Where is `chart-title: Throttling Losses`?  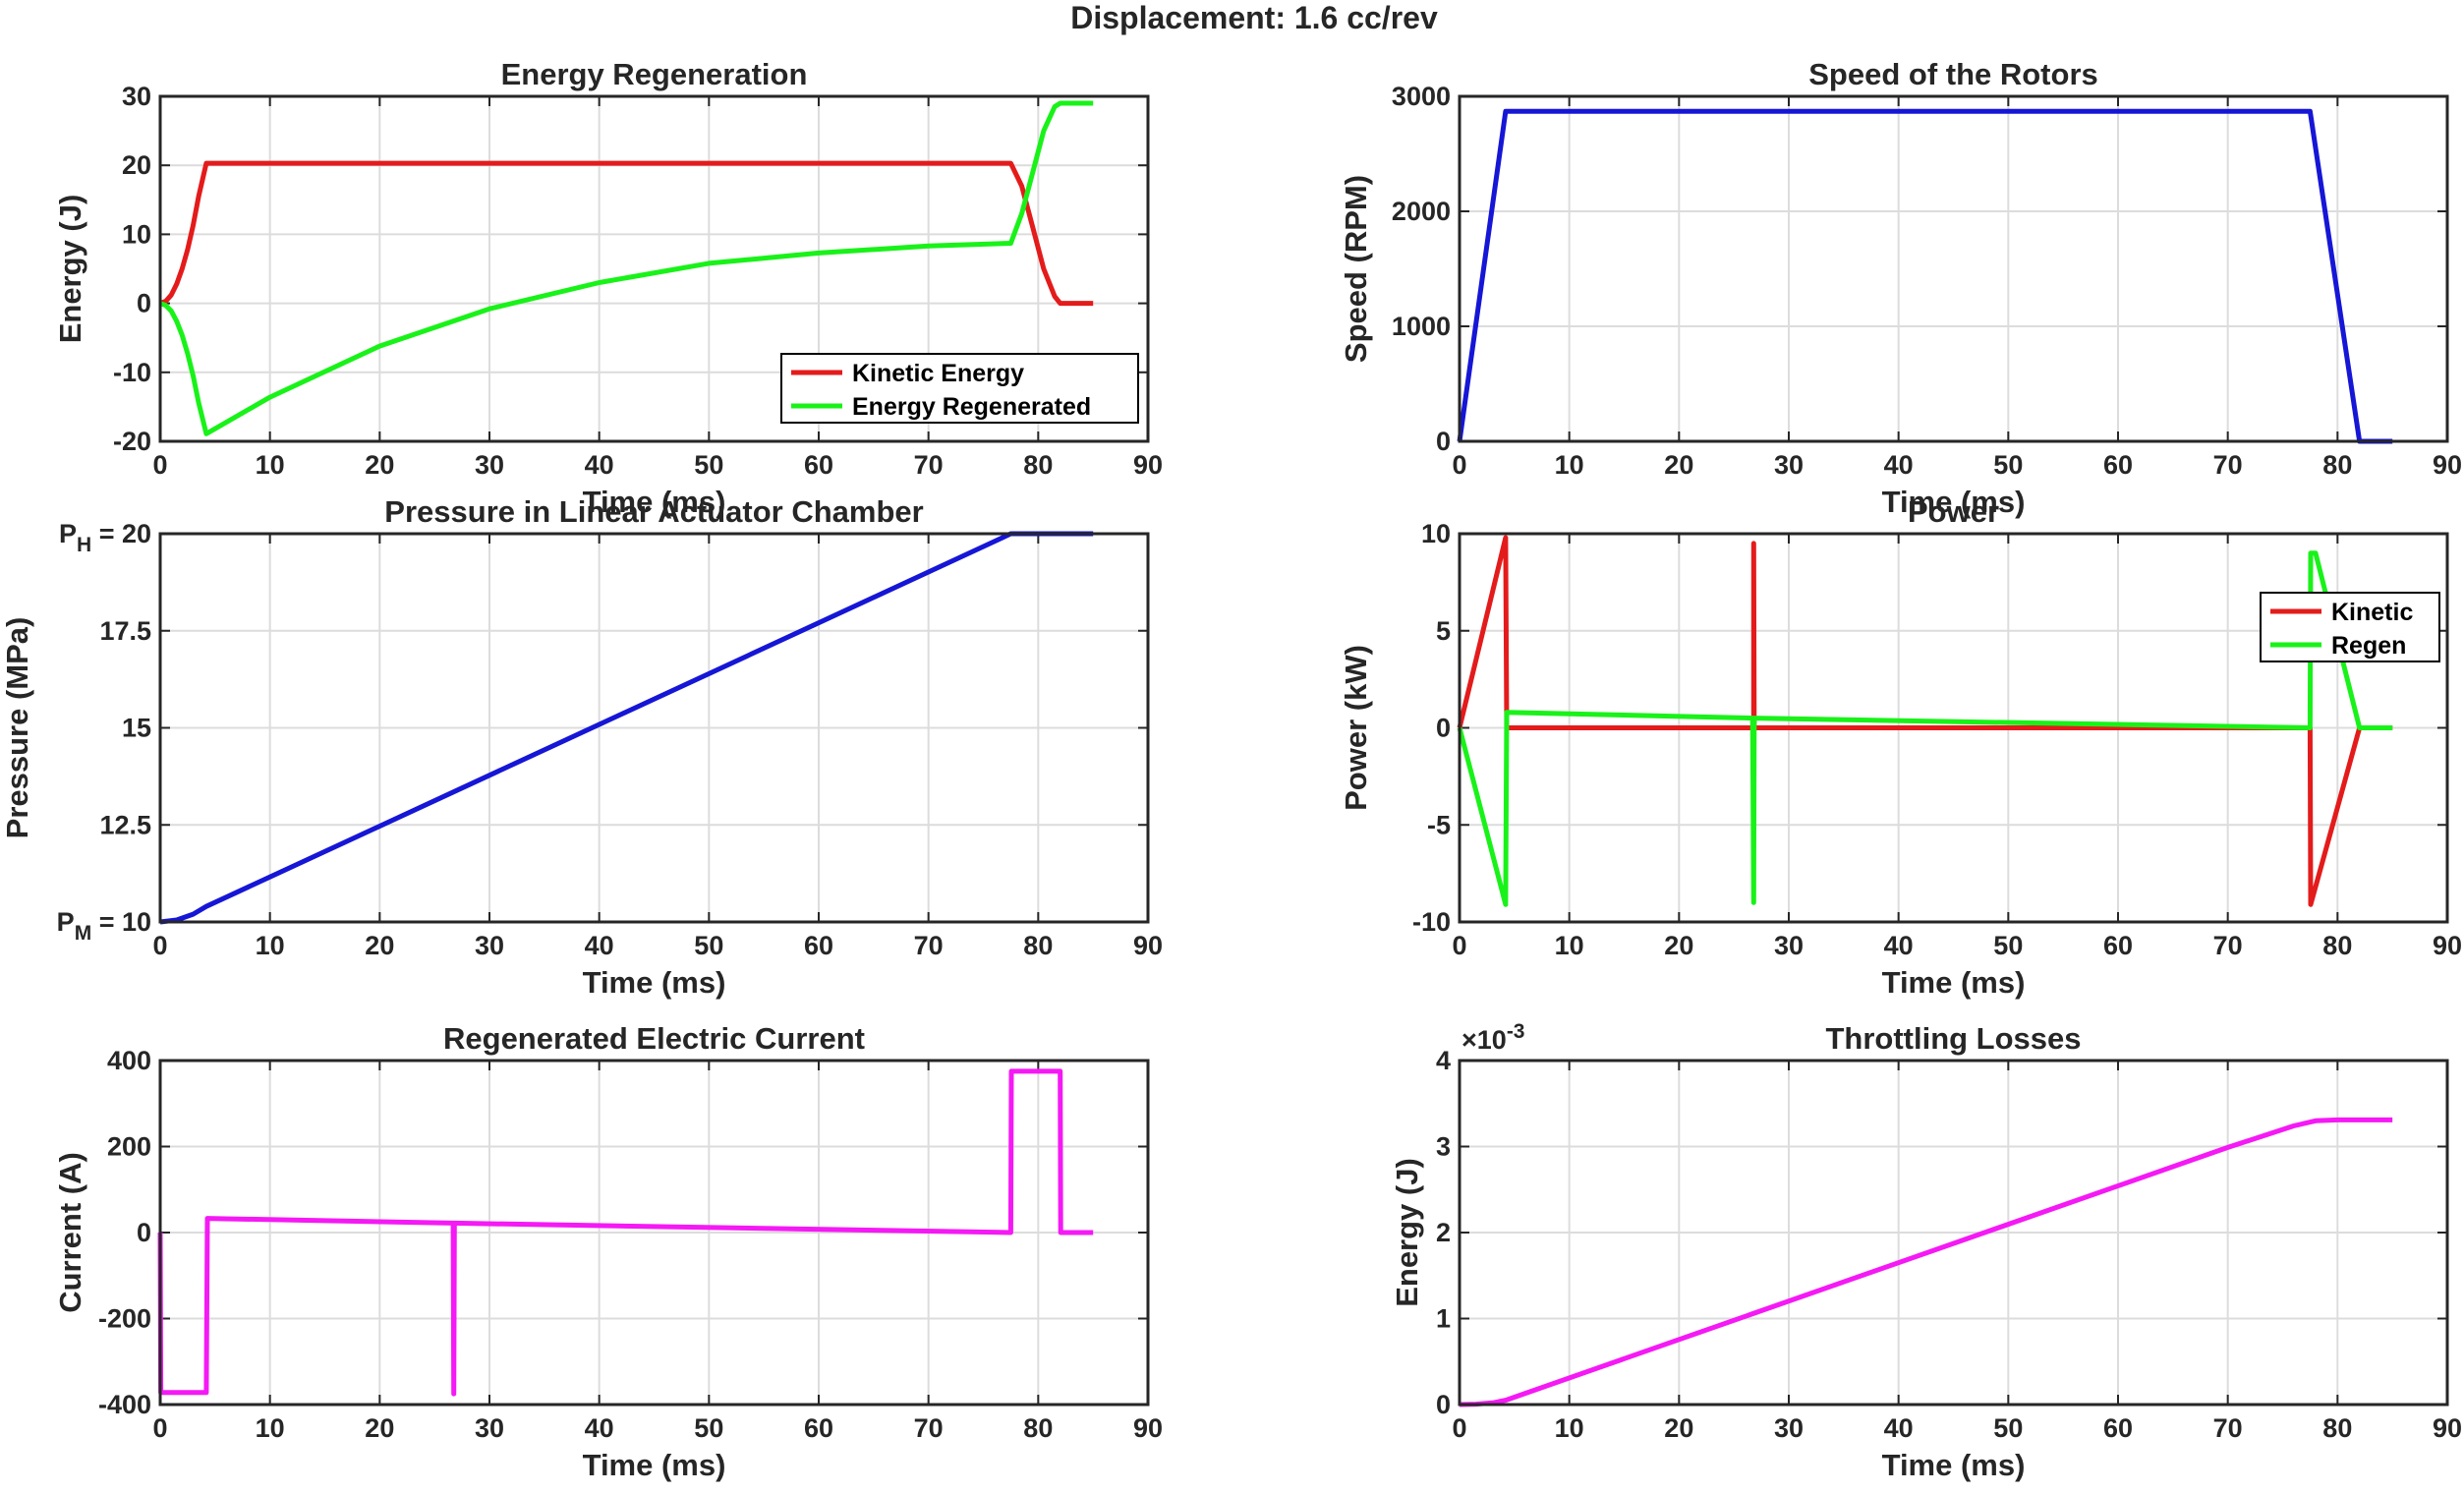 chart-title: Throttling Losses is located at coordinates (1953, 1038).